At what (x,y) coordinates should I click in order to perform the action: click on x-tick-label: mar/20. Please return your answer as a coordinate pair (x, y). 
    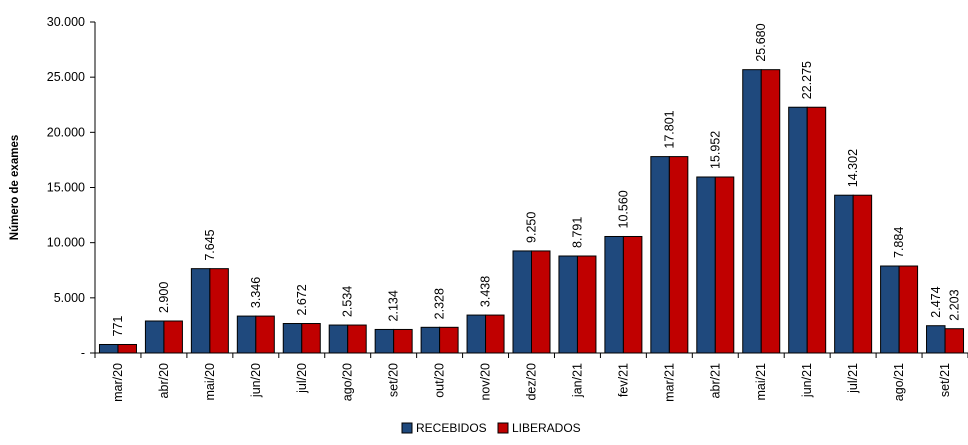
    Looking at the image, I should click on (118, 382).